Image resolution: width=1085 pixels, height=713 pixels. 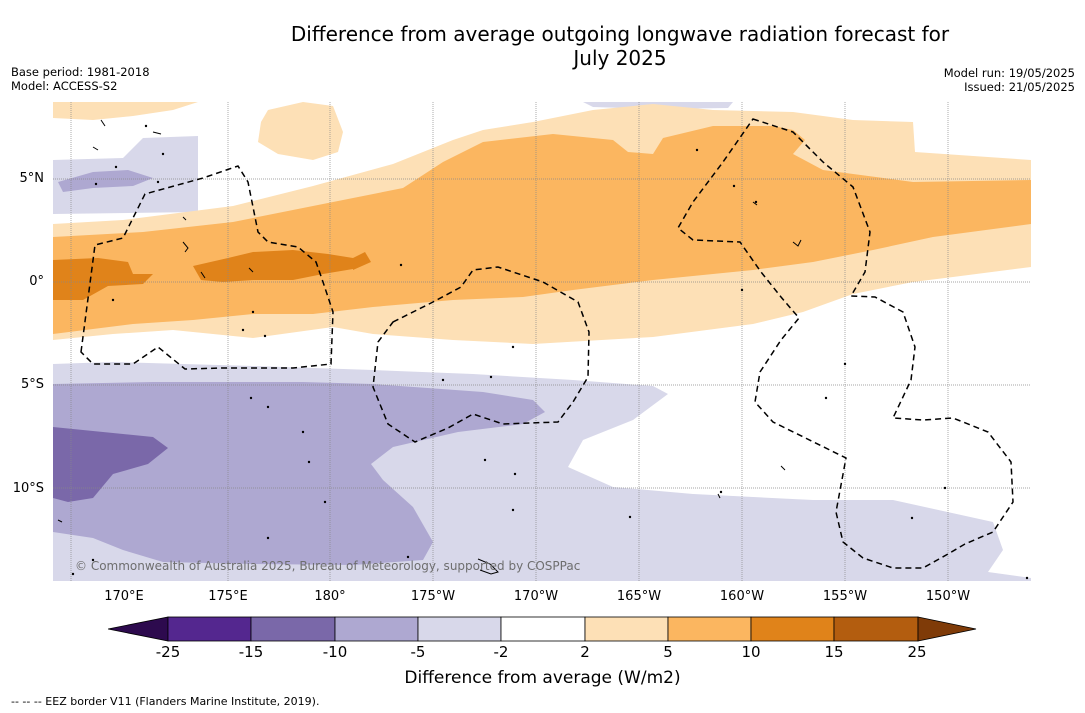 What do you see at coordinates (536, 596) in the screenshot?
I see `lon-label-170w: 170°W` at bounding box center [536, 596].